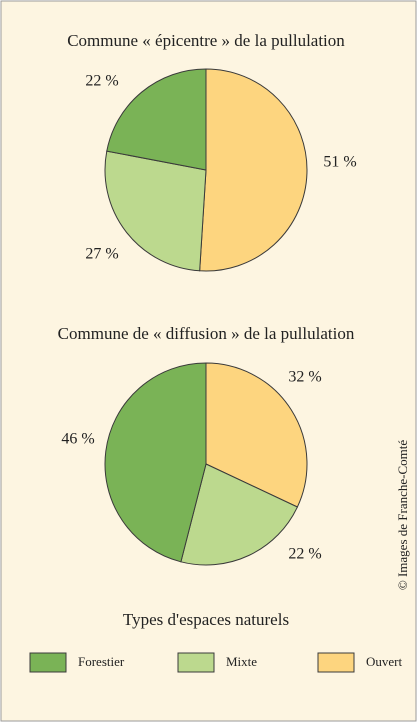  Describe the element at coordinates (304, 377) in the screenshot. I see `data-label: 32 %` at that location.